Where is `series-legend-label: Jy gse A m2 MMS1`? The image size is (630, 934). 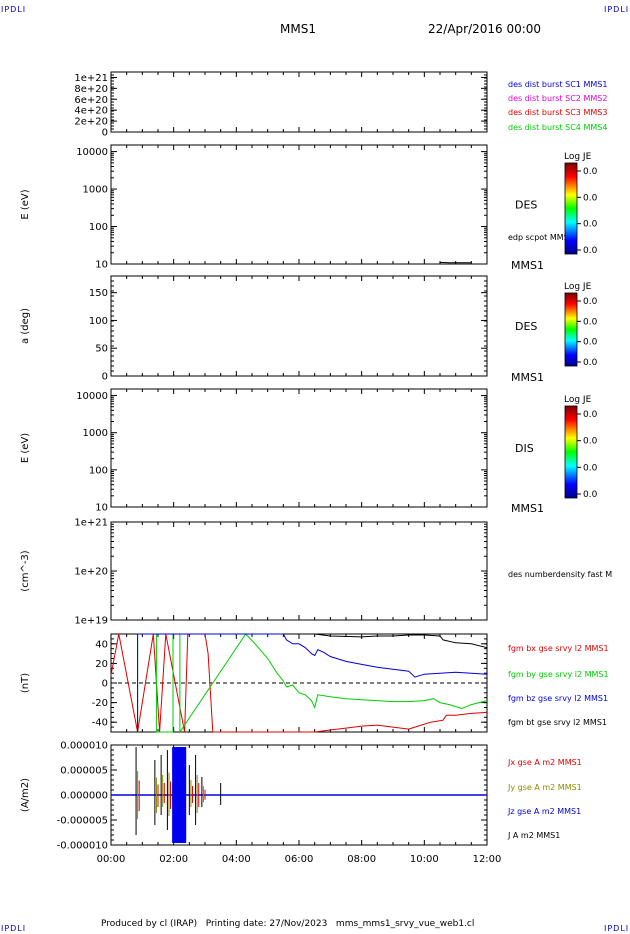
series-legend-label: Jy gse A m2 MMS1 is located at coordinates (544, 787).